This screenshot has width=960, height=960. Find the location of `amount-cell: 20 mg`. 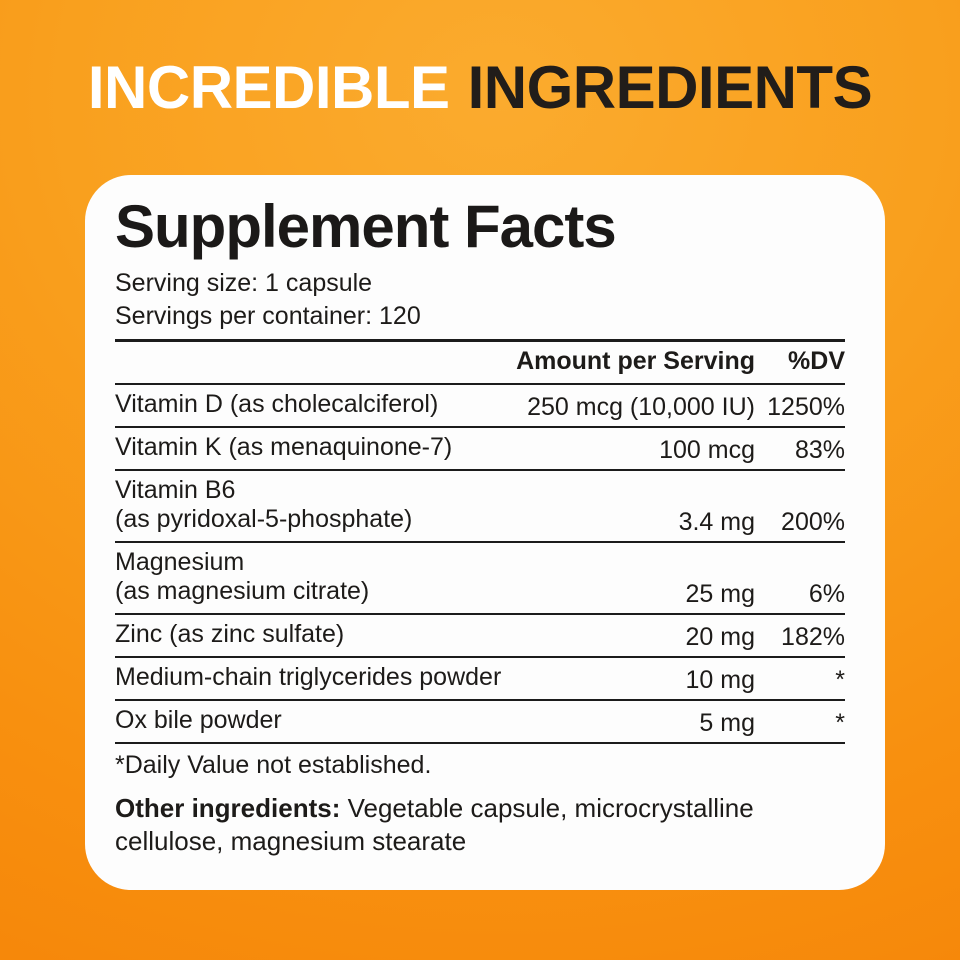

amount-cell: 20 mg is located at coordinates (720, 637).